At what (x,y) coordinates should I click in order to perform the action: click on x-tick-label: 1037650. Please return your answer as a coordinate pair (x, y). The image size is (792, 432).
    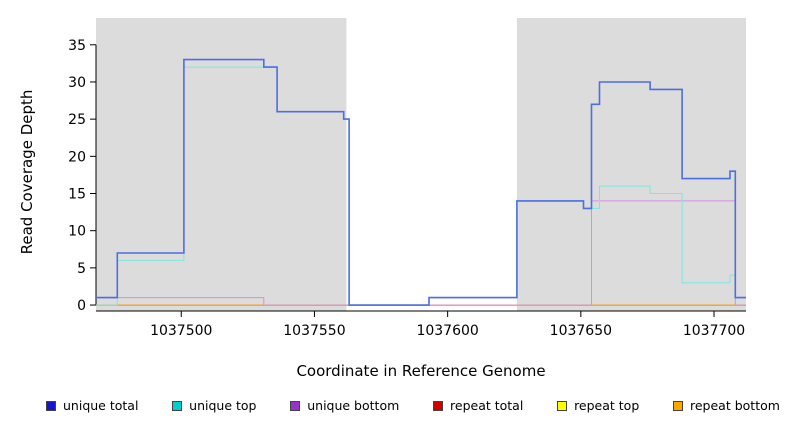
    Looking at the image, I should click on (581, 331).